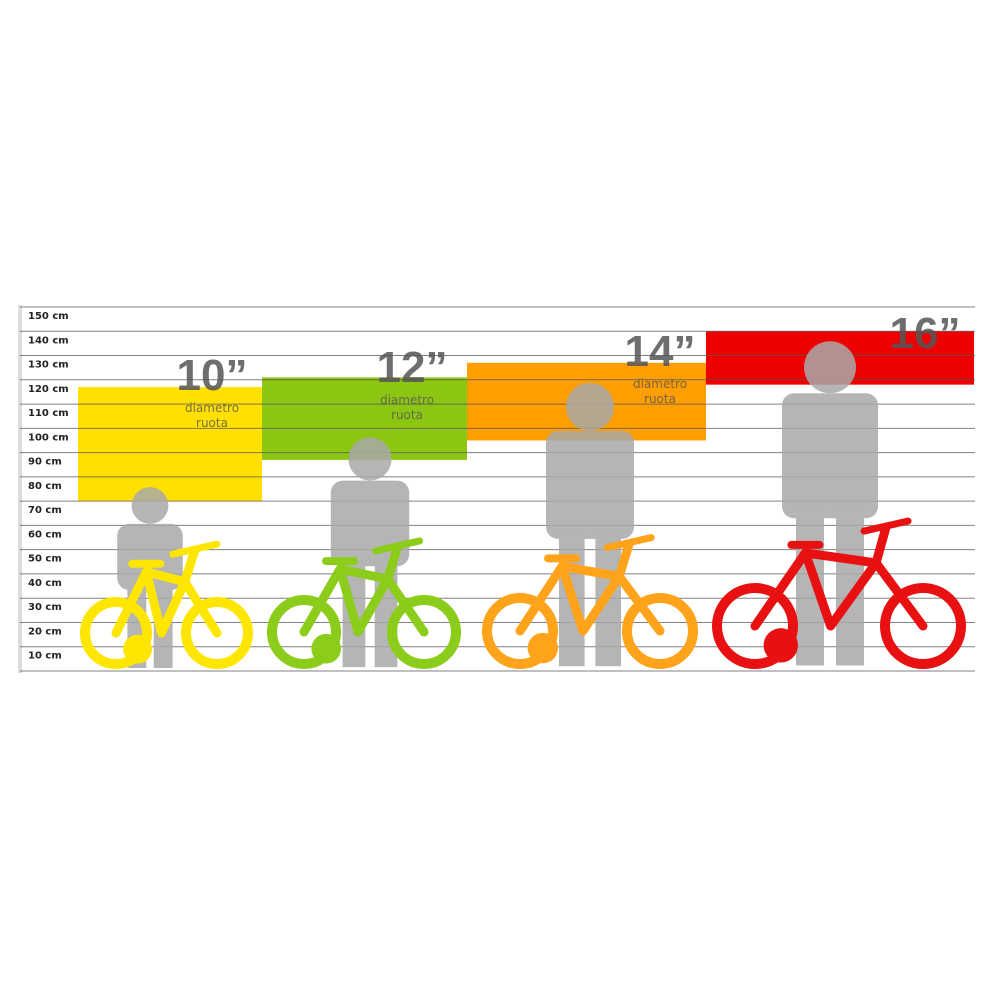 The image size is (1000, 1000). Describe the element at coordinates (45, 656) in the screenshot. I see `y-tick-label: 10 cm` at that location.